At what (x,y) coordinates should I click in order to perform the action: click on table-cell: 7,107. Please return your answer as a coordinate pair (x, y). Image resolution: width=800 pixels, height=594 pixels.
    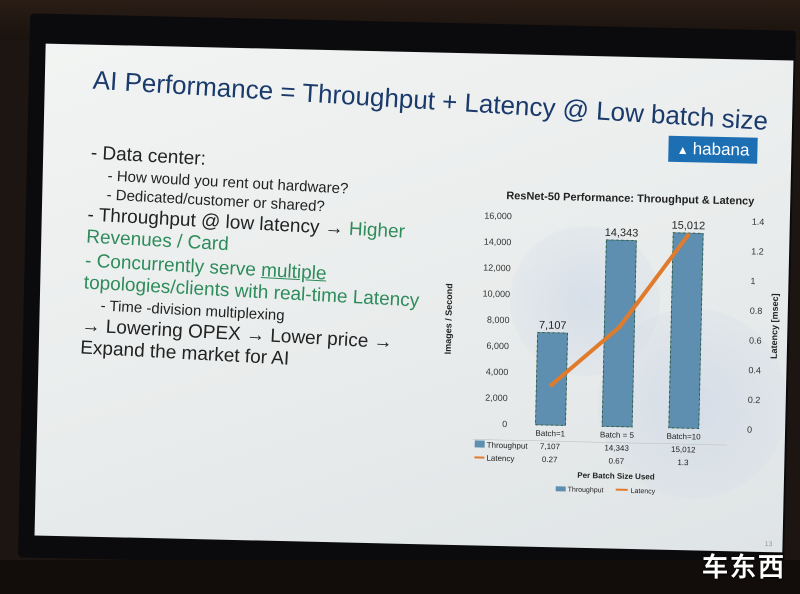
    Looking at the image, I should click on (550, 446).